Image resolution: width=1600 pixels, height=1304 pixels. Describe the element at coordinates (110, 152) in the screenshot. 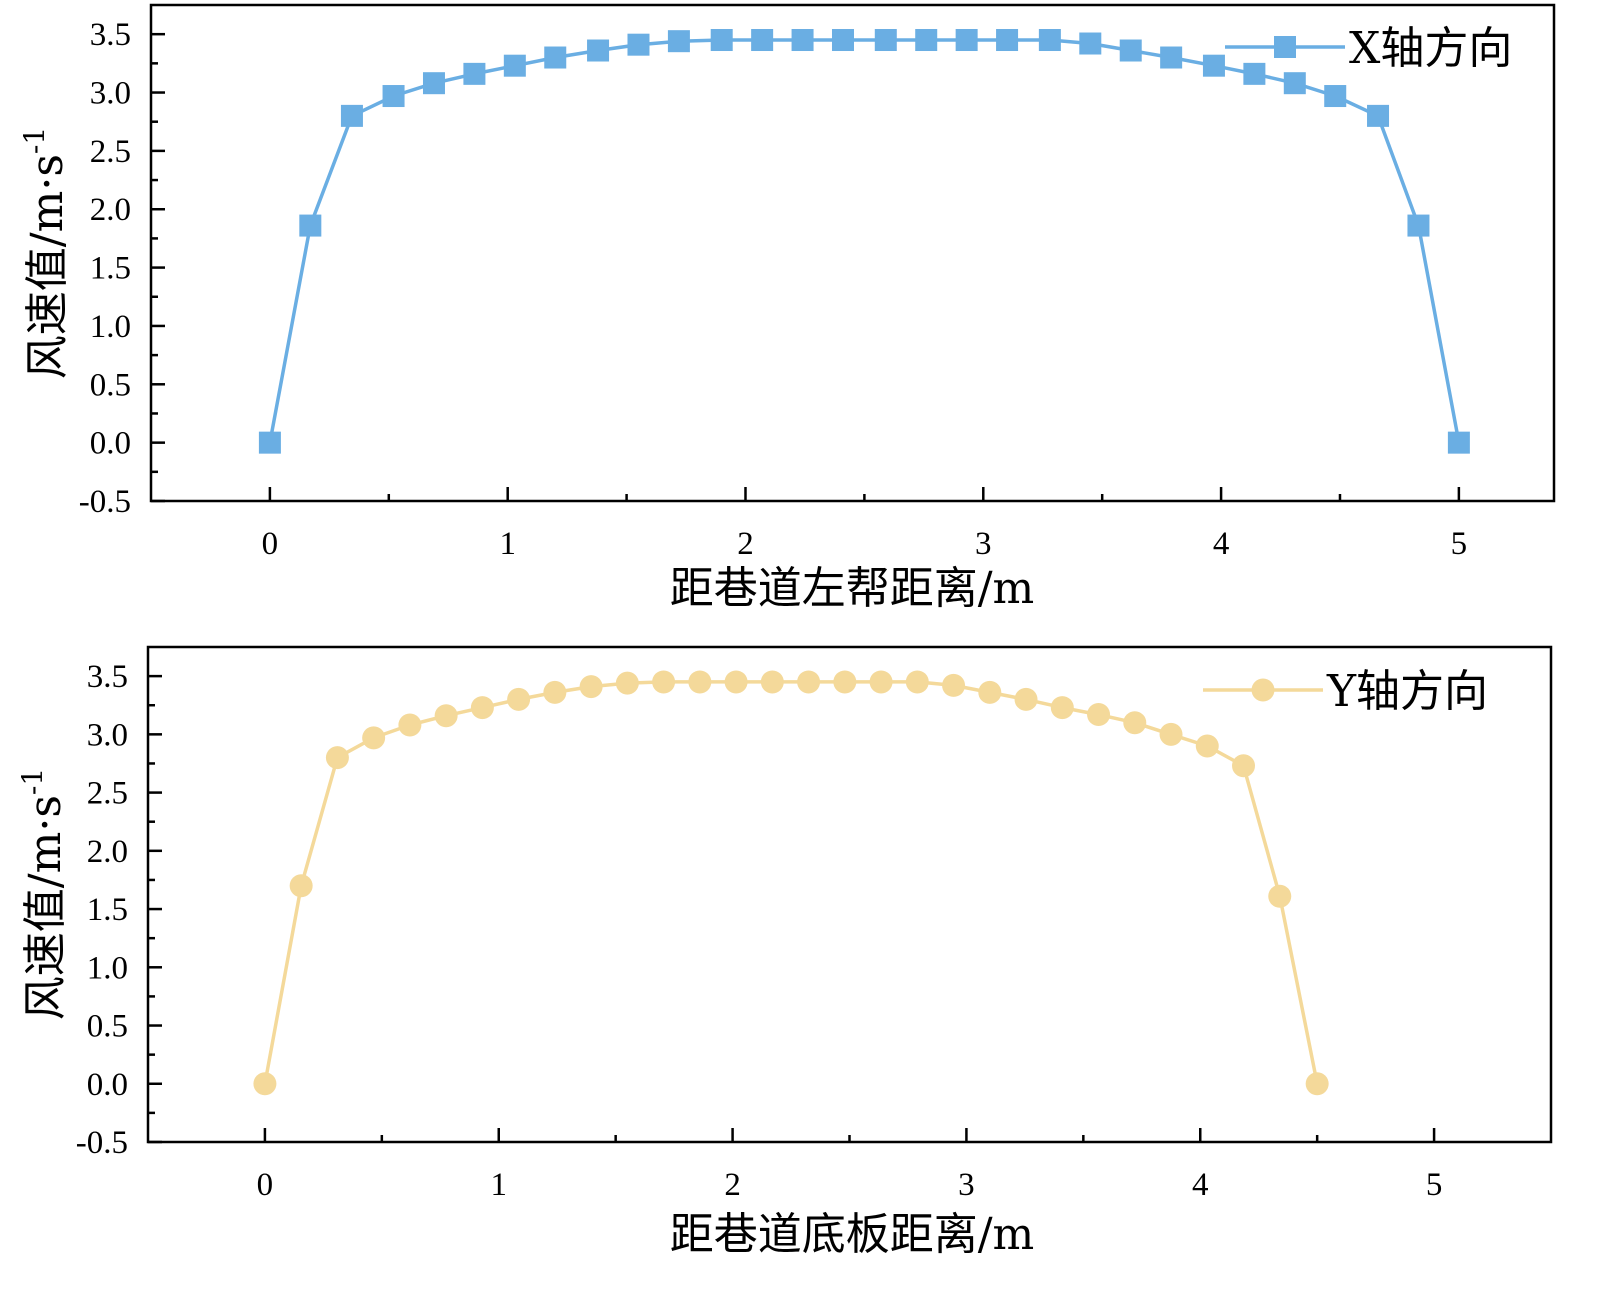

I see `y-tick-label: 2.5` at that location.